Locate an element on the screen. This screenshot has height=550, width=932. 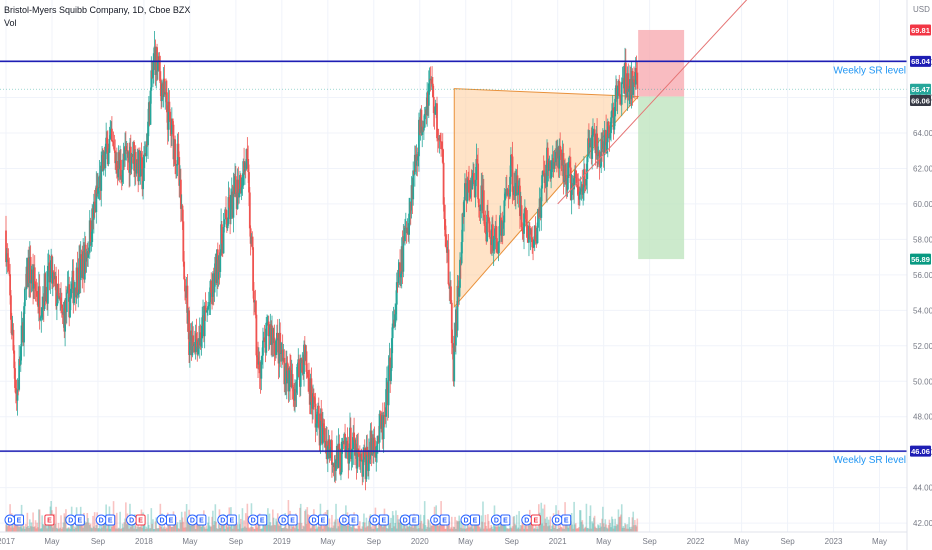
dividend-marker-label: D is located at coordinates (313, 521).